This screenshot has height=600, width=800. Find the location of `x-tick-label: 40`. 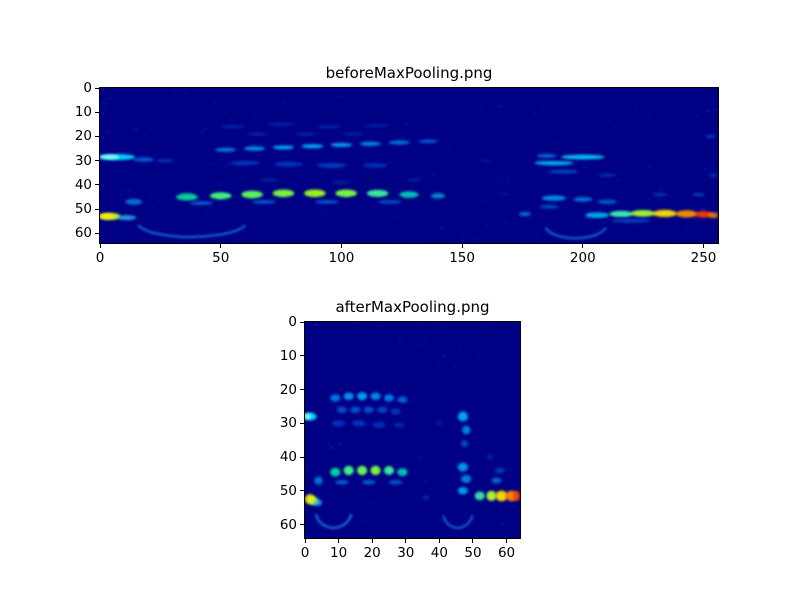

x-tick-label: 40 is located at coordinates (439, 553).